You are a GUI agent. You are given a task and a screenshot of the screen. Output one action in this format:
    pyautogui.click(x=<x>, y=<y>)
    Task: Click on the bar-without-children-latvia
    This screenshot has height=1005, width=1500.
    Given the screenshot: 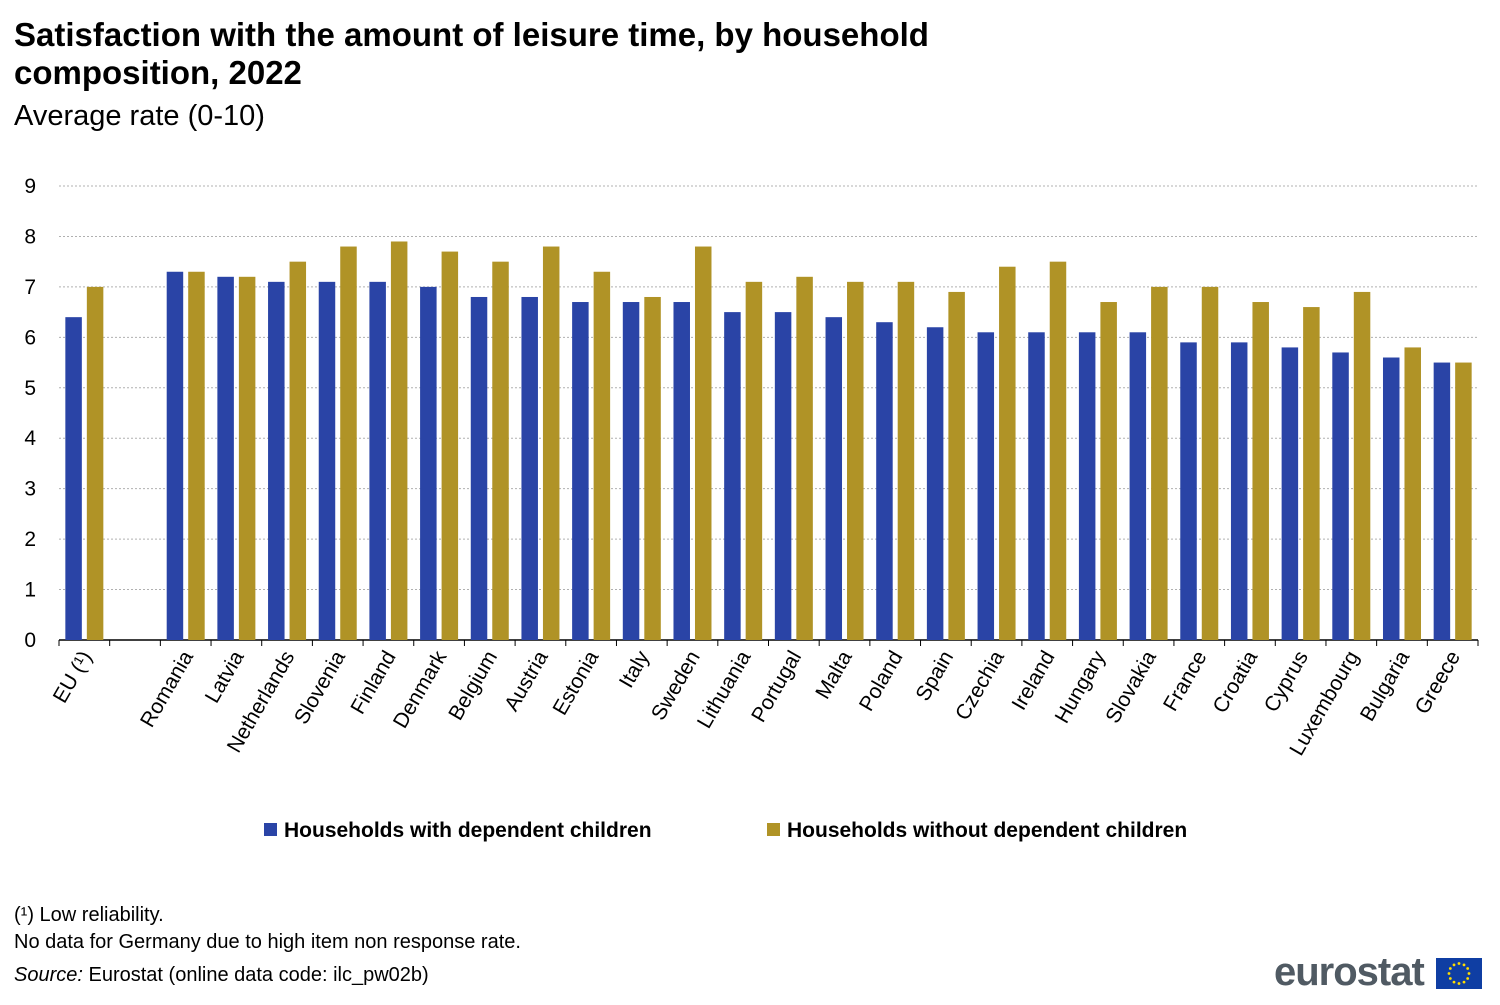 What is the action you would take?
    pyautogui.click(x=247, y=458)
    